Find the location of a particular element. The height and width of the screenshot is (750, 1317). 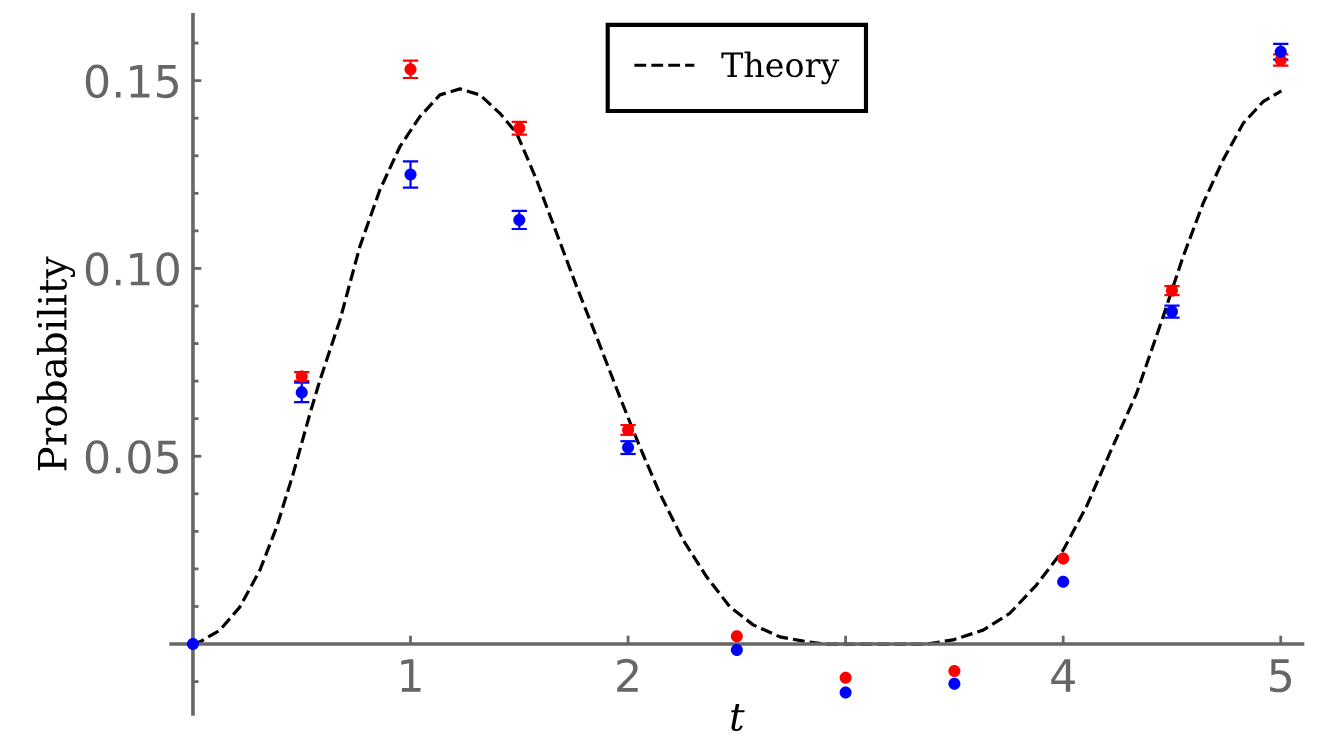

x-tick-label: 2 is located at coordinates (627, 675).